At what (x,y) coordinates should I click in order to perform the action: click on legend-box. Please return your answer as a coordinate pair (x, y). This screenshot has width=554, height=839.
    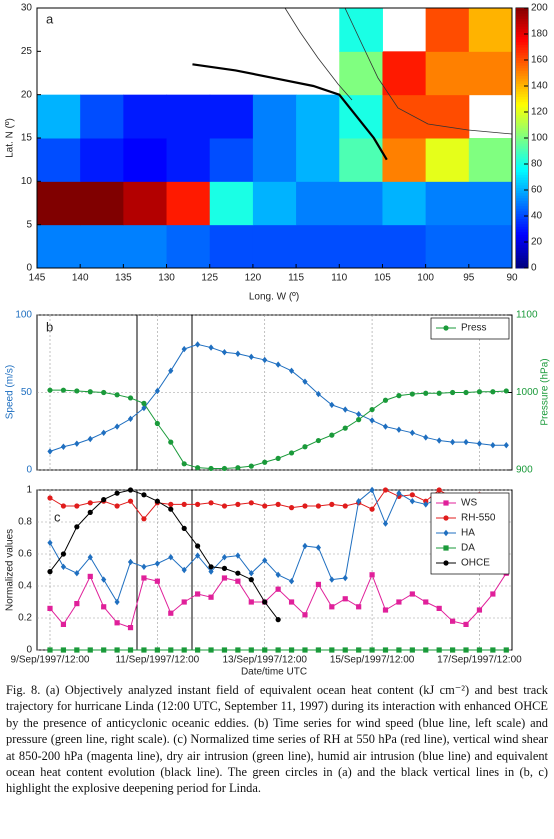
    Looking at the image, I should click on (470, 328).